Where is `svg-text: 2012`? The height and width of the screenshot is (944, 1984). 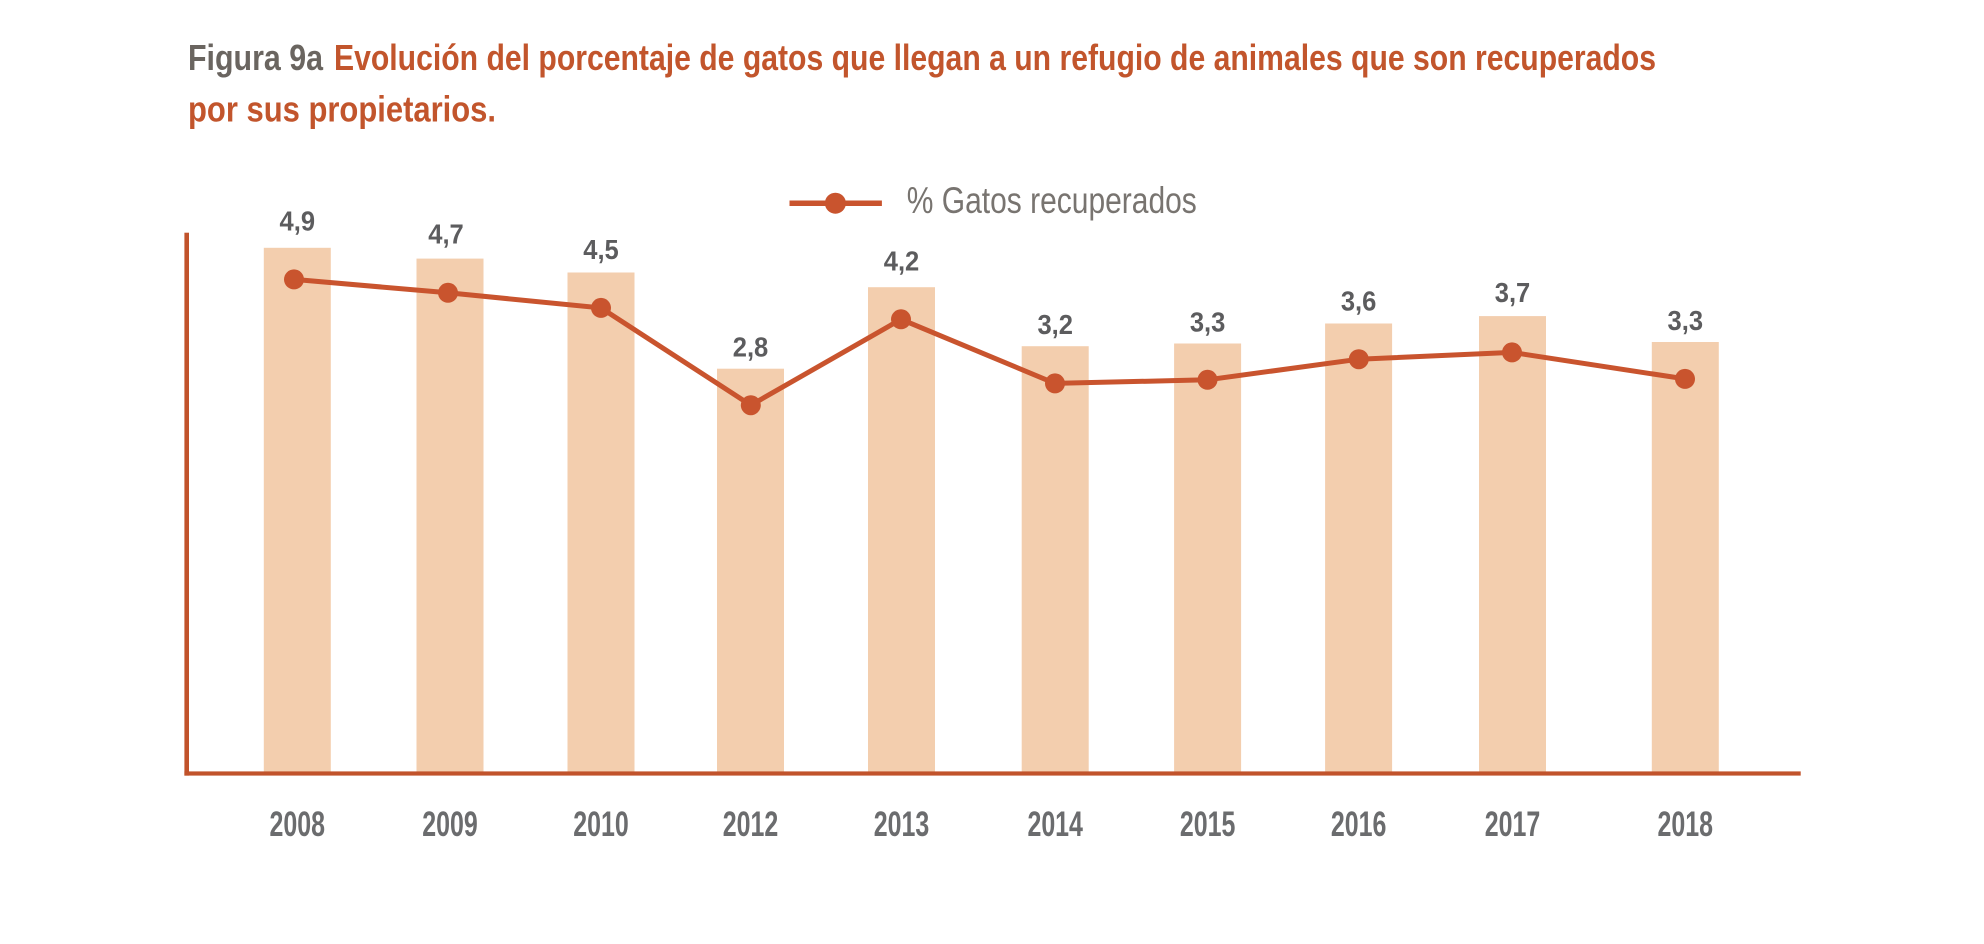
svg-text: 2012 is located at coordinates (751, 824).